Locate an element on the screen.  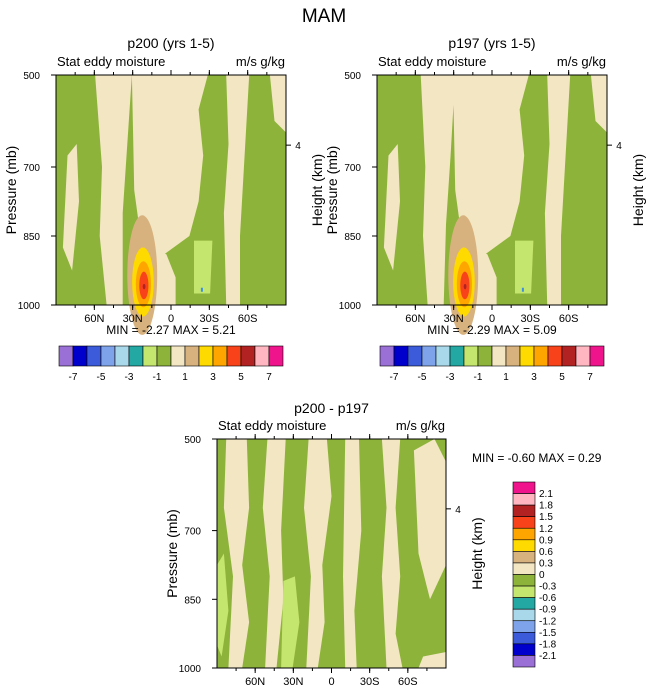
y-tick-label: 850 is located at coordinates (192, 600).